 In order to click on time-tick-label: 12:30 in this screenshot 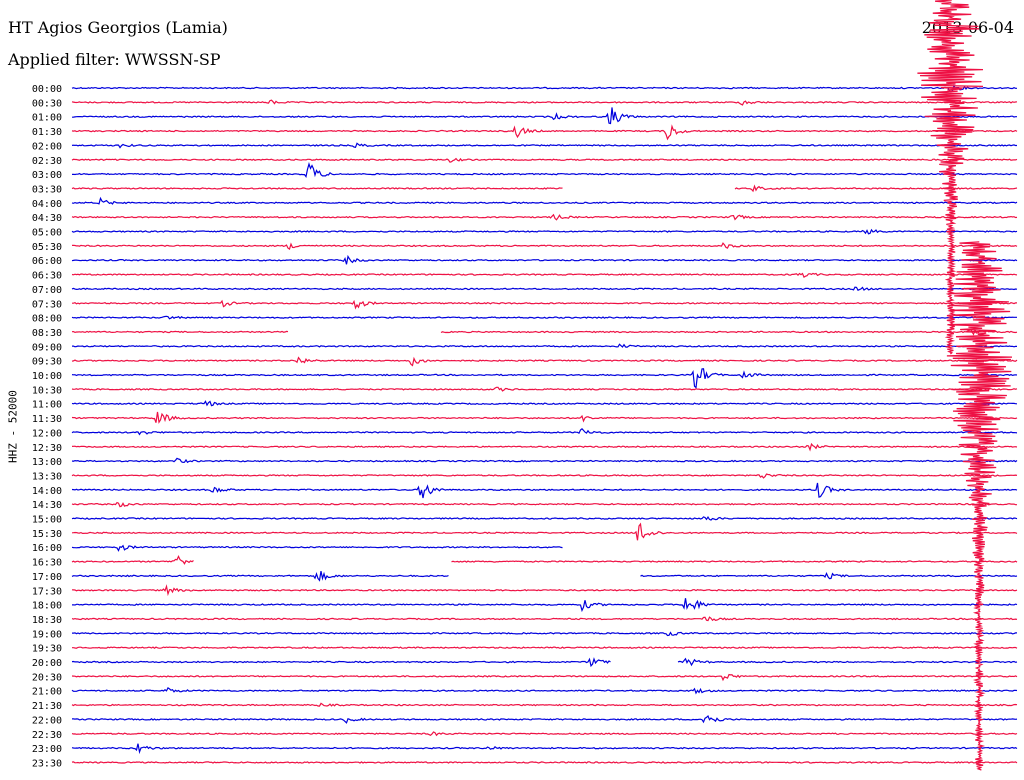, I will do `click(47, 448)`.